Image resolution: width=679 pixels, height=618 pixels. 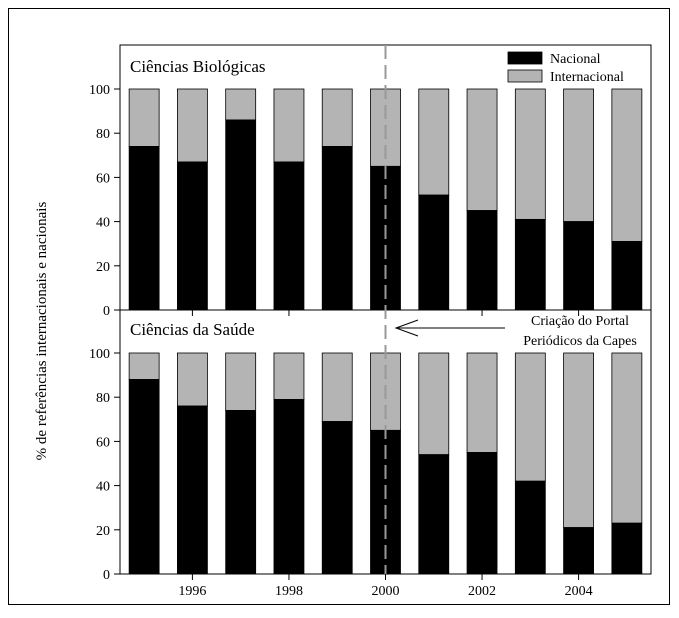 I want to click on y-tick-label-1-1: 20, so click(x=103, y=531).